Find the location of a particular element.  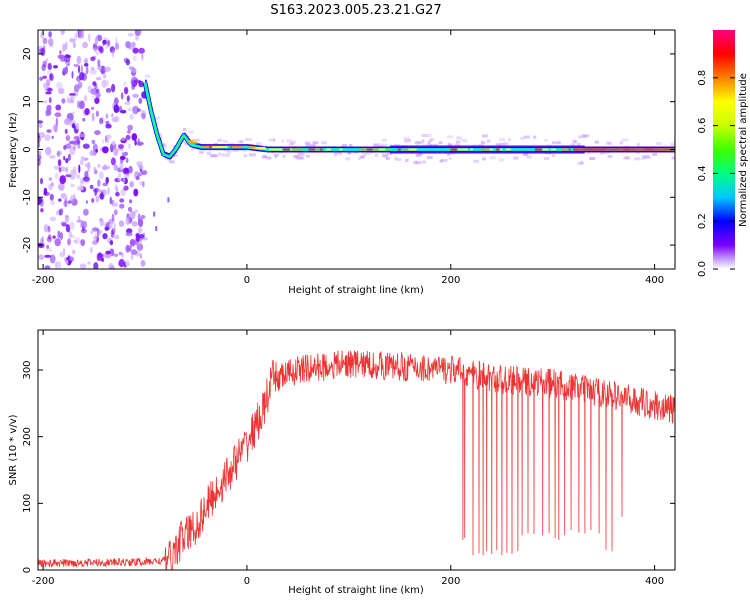

spectrogram-y-tick-label: -10 is located at coordinates (27, 197).